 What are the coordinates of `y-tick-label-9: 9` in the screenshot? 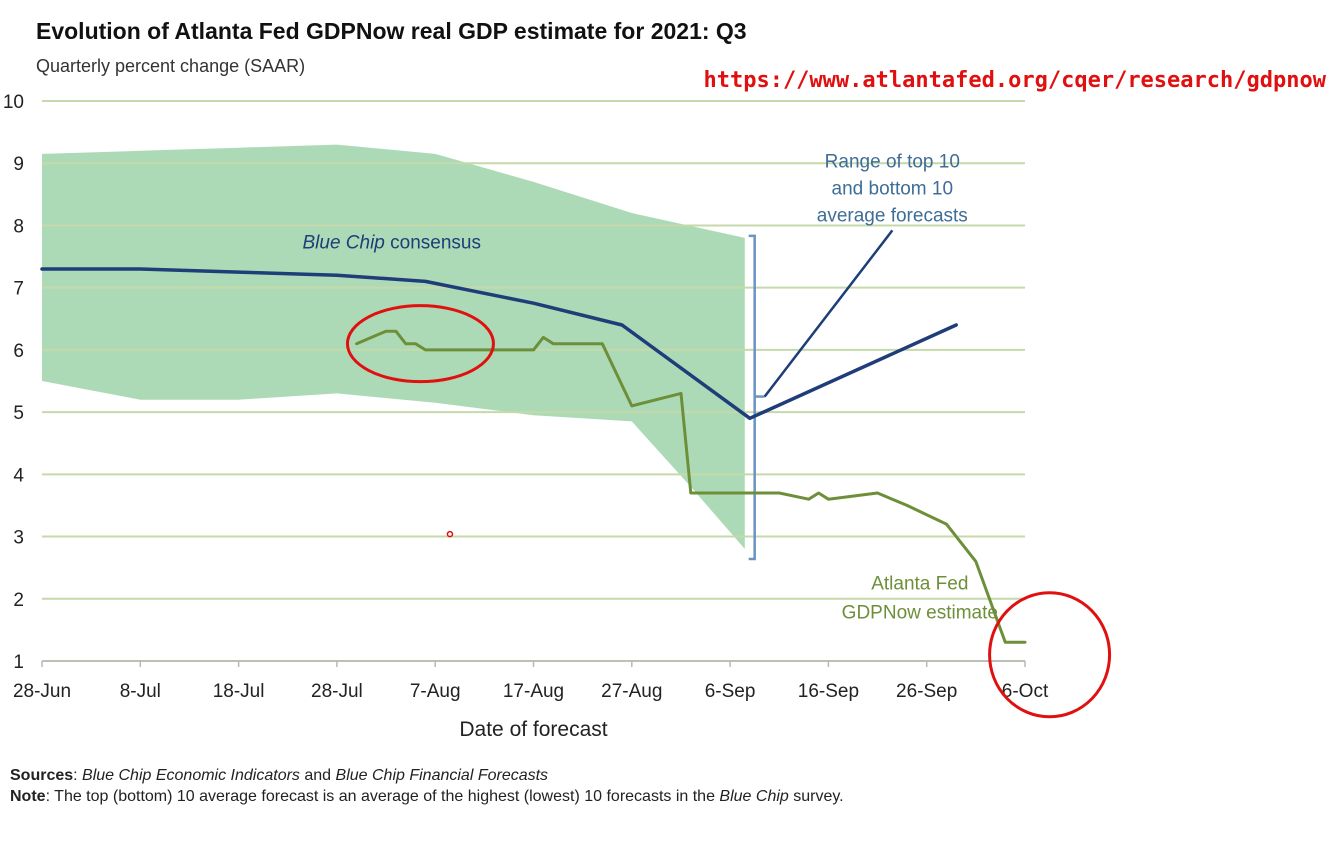 It's located at (18, 164).